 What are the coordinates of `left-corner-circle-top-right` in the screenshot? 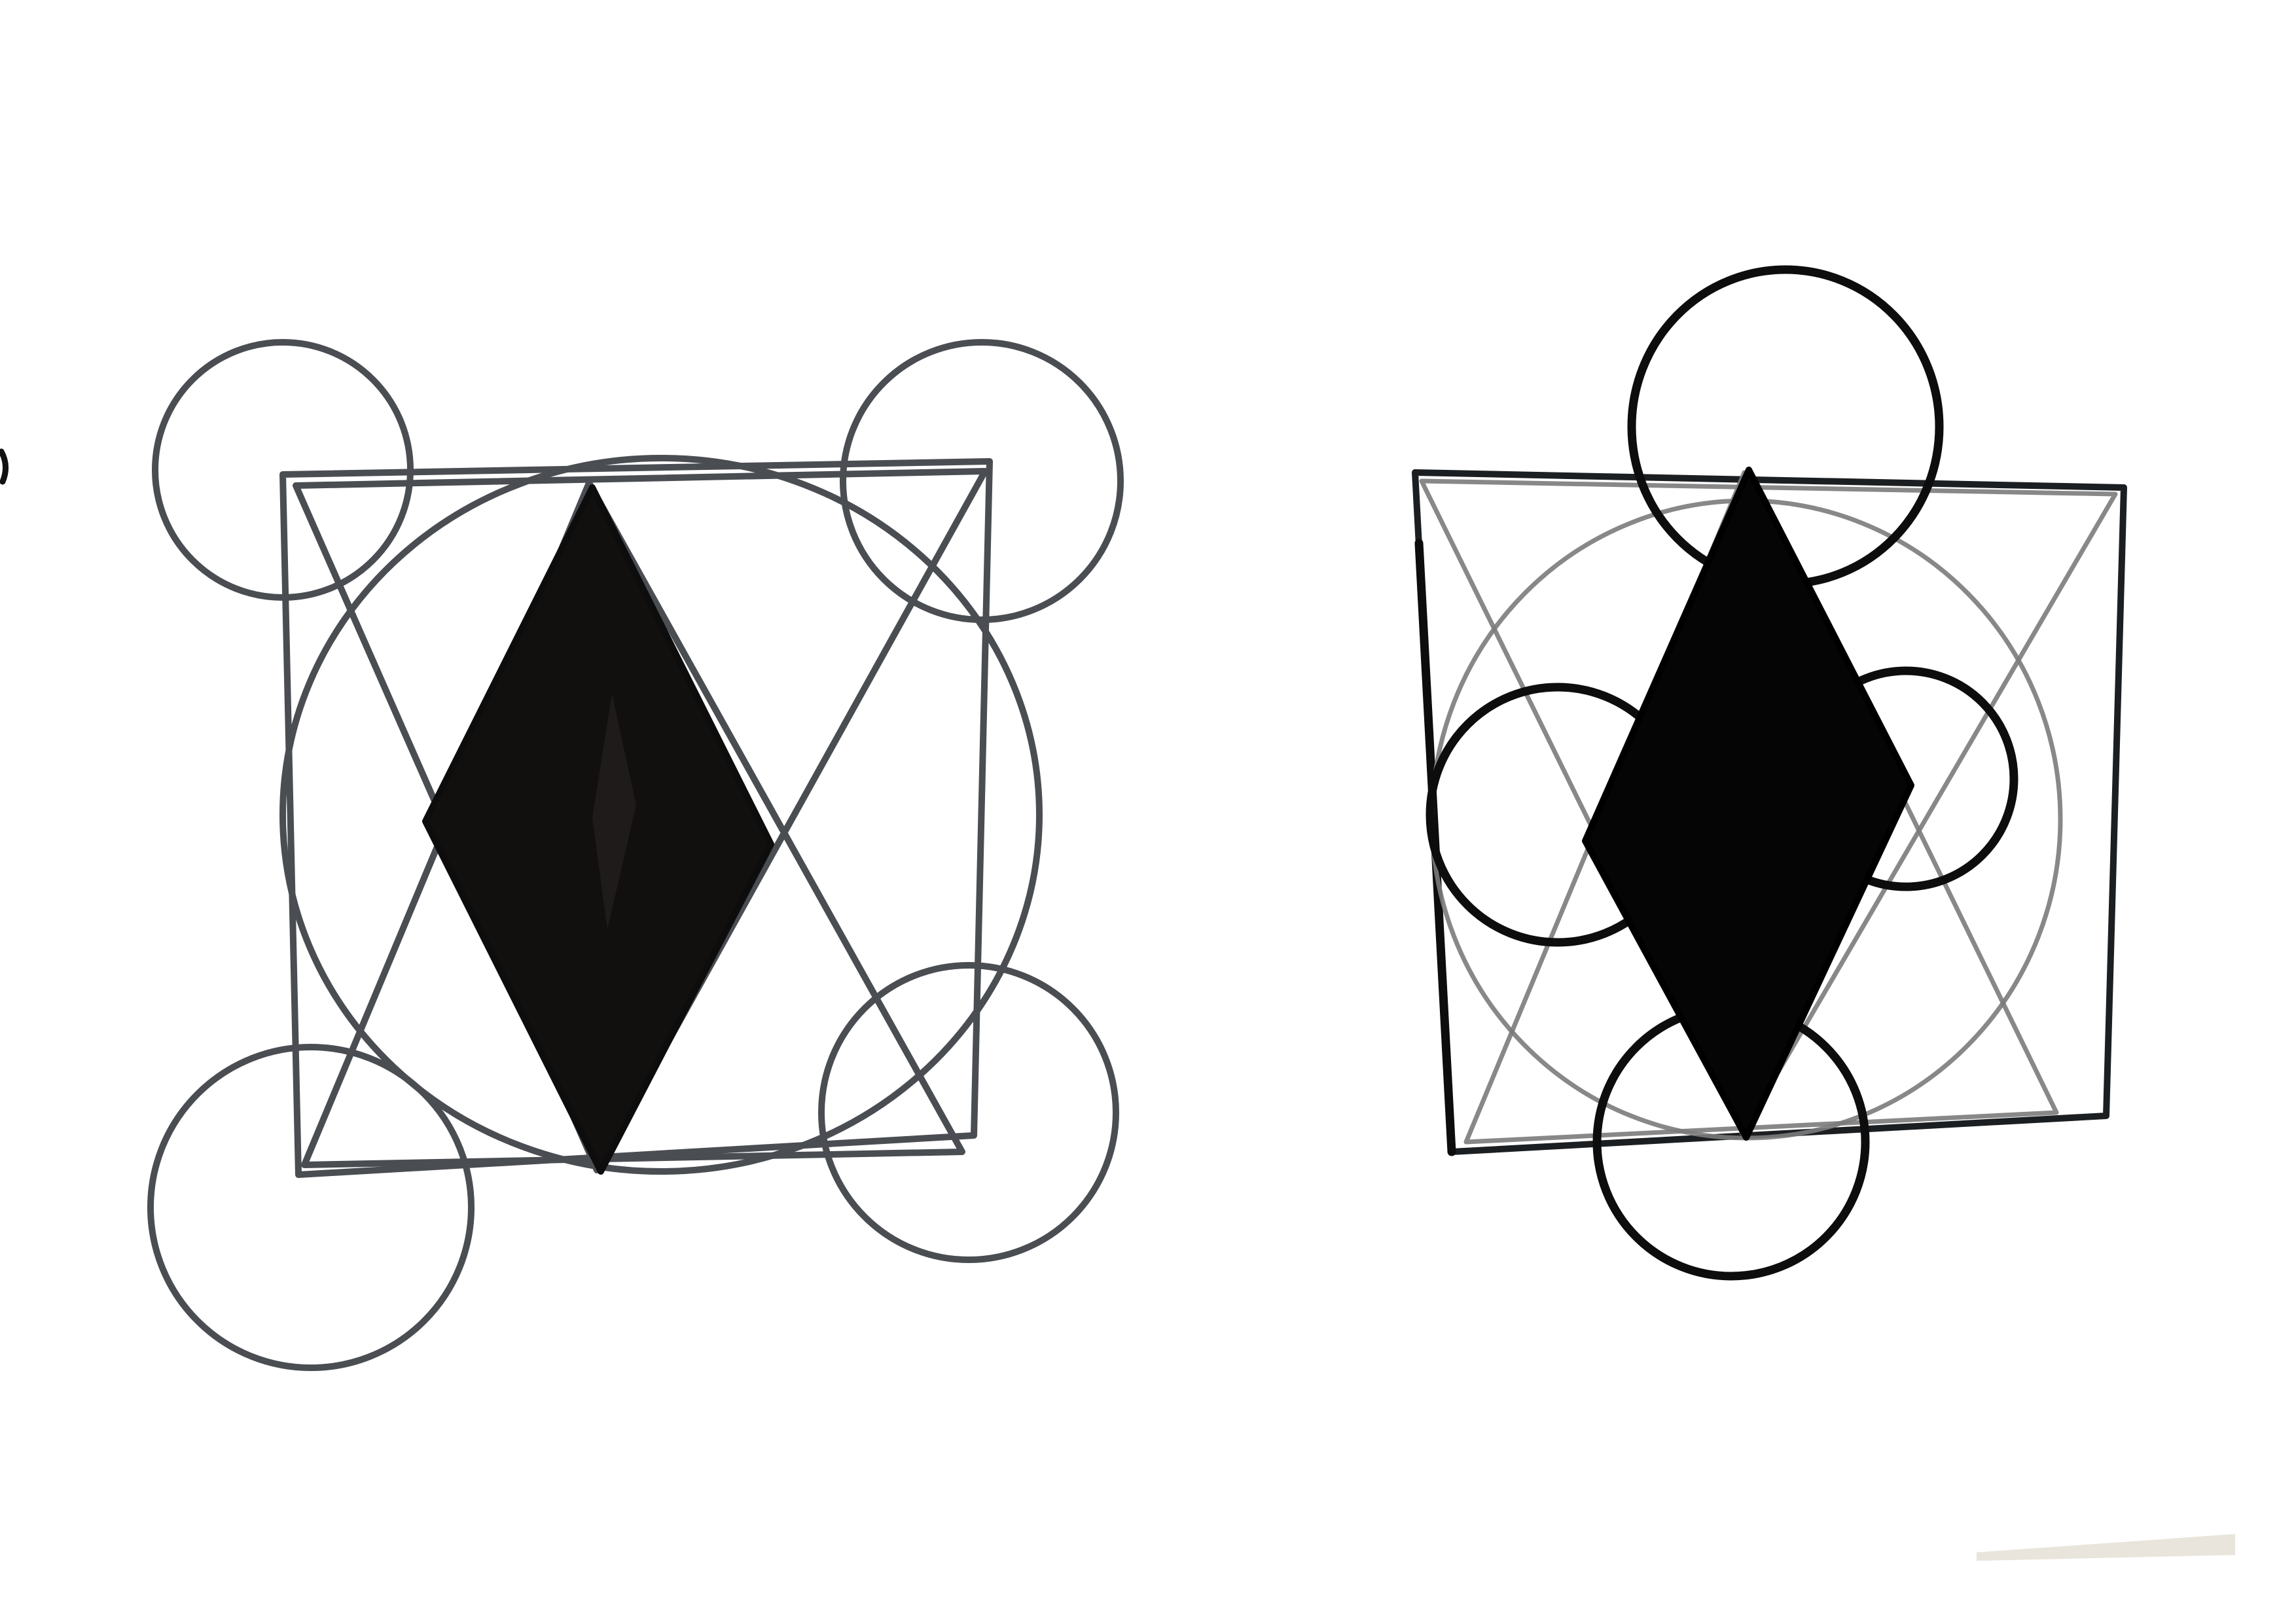 It's located at (982, 481).